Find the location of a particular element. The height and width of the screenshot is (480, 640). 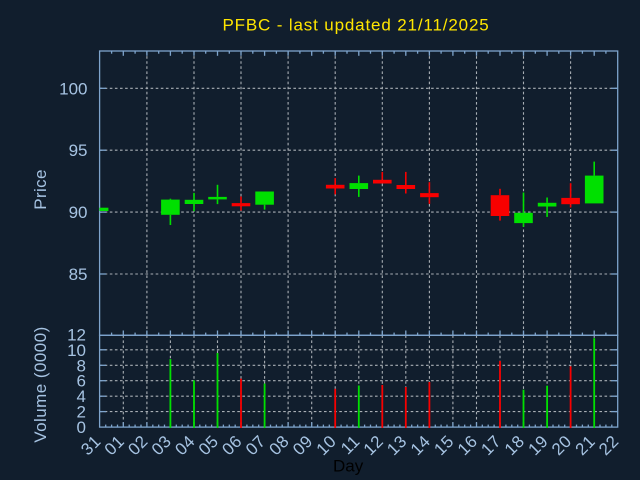

svg-text: Volume (0000) is located at coordinates (40, 384).